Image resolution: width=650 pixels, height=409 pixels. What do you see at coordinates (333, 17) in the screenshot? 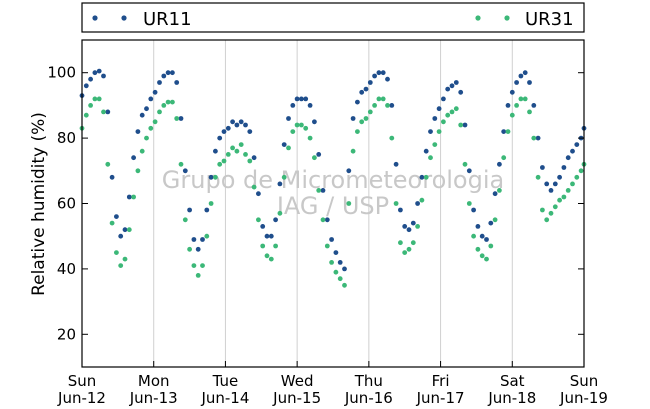
I see `legend: UR11 UR31` at bounding box center [333, 17].